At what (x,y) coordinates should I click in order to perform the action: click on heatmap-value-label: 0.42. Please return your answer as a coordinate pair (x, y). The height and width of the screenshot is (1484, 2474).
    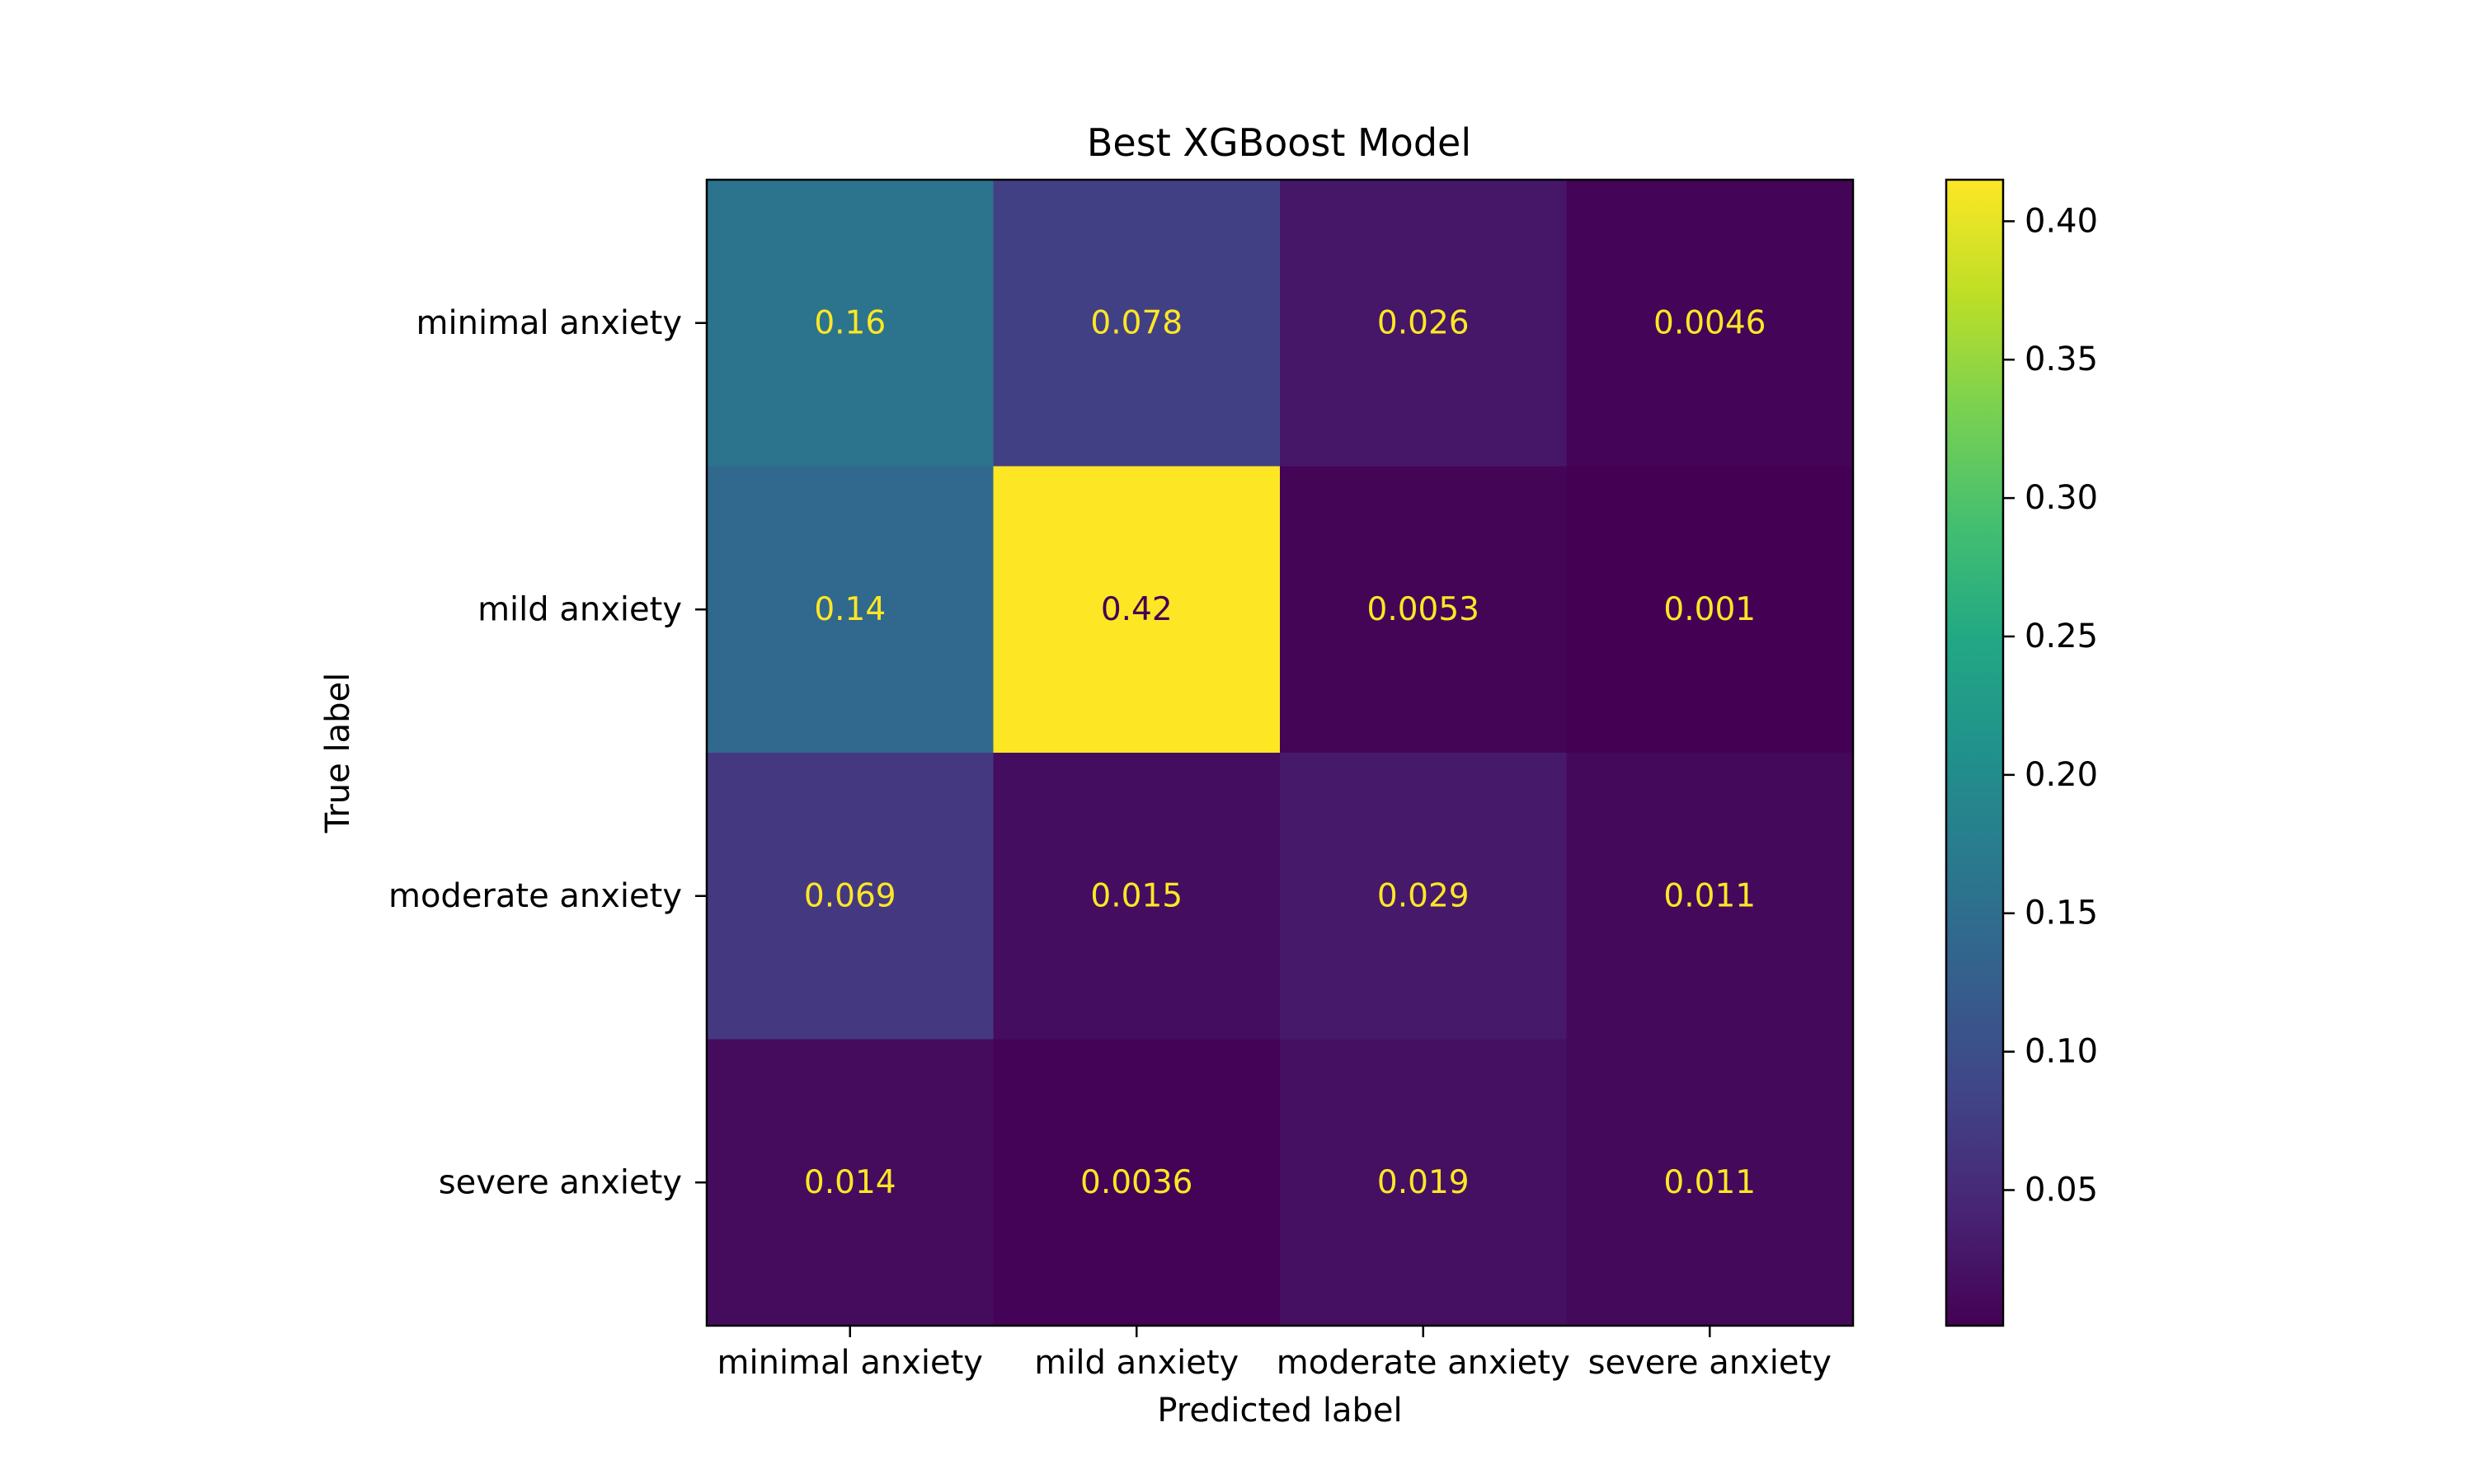
    Looking at the image, I should click on (1137, 609).